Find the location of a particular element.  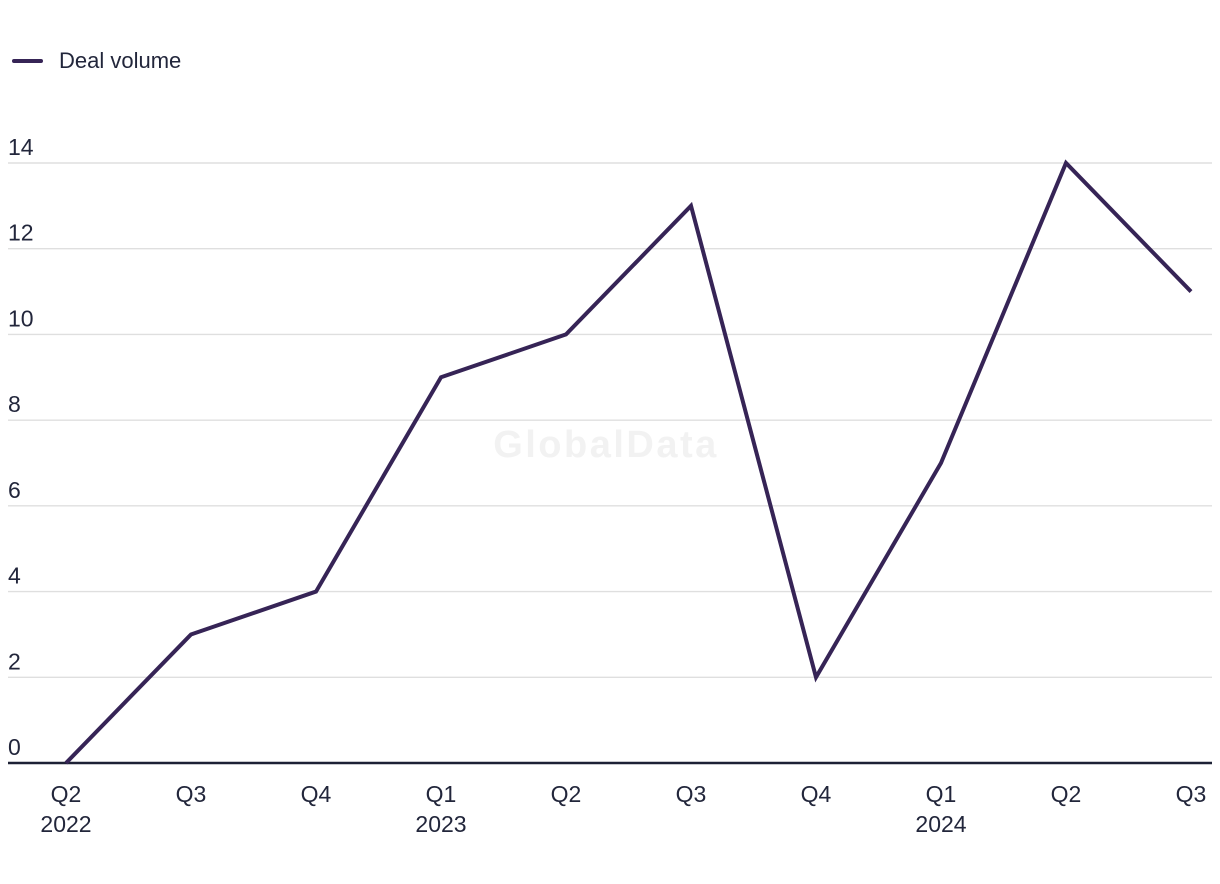

y-axis-tick-label: 14 is located at coordinates (21, 147).